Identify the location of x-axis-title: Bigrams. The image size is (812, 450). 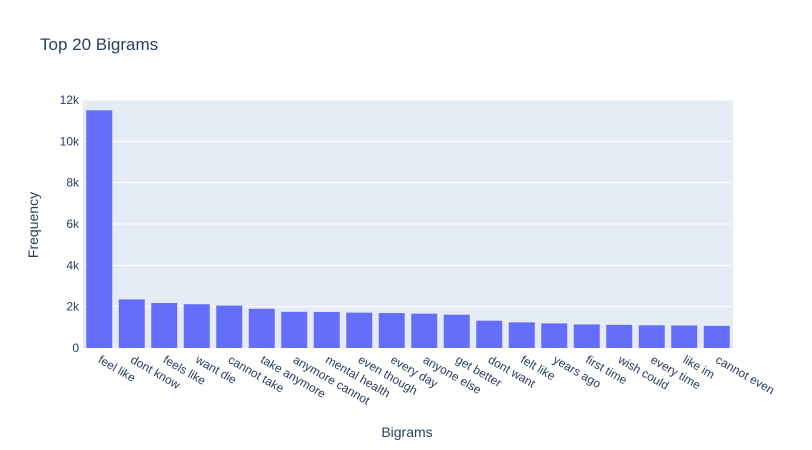
(406, 432).